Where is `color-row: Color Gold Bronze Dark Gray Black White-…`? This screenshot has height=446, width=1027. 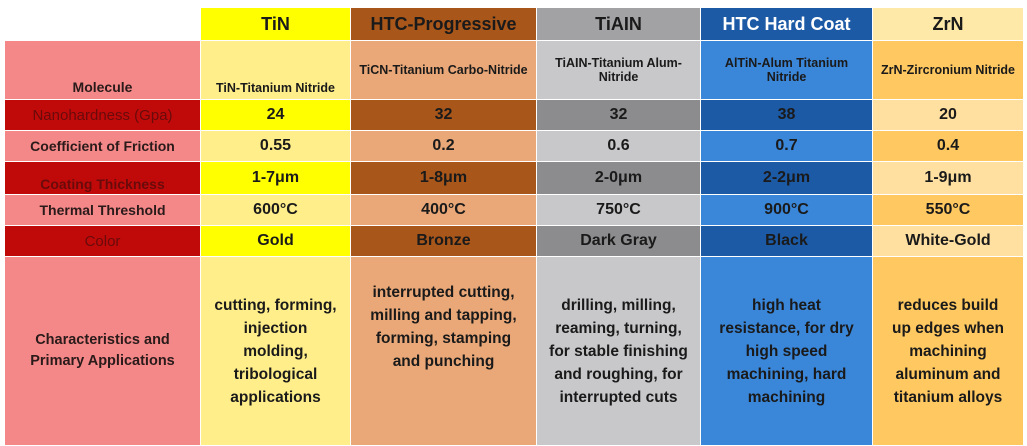 color-row: Color Gold Bronze Dark Gray Black White-… is located at coordinates (514, 241).